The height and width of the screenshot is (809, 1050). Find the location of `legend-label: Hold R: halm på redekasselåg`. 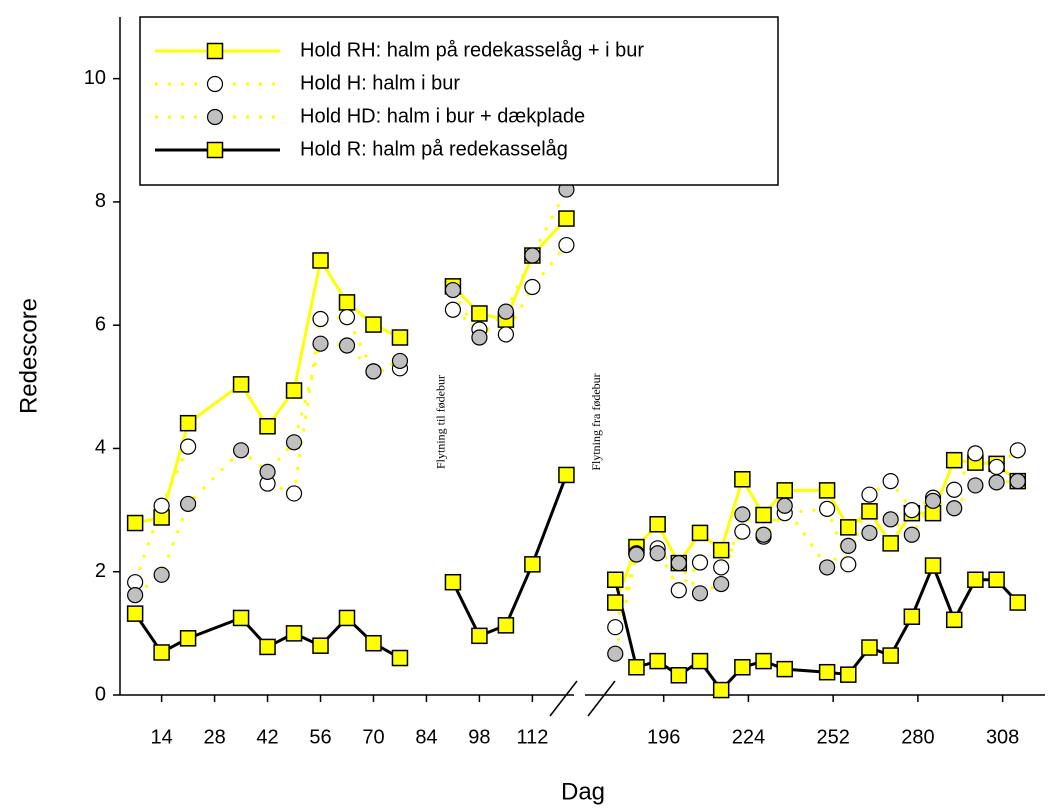

legend-label: Hold R: halm på redekasselåg is located at coordinates (434, 149).